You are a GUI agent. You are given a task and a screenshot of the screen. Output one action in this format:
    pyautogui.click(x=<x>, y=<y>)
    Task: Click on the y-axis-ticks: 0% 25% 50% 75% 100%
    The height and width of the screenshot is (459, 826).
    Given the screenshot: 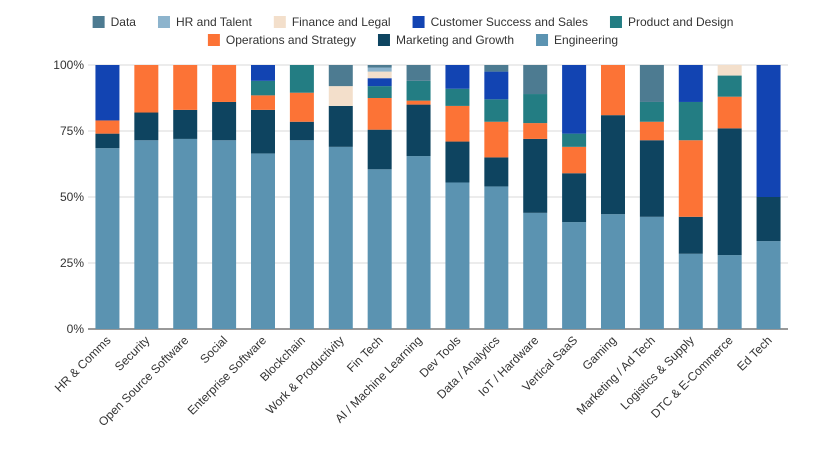 What is the action you would take?
    pyautogui.click(x=68, y=197)
    